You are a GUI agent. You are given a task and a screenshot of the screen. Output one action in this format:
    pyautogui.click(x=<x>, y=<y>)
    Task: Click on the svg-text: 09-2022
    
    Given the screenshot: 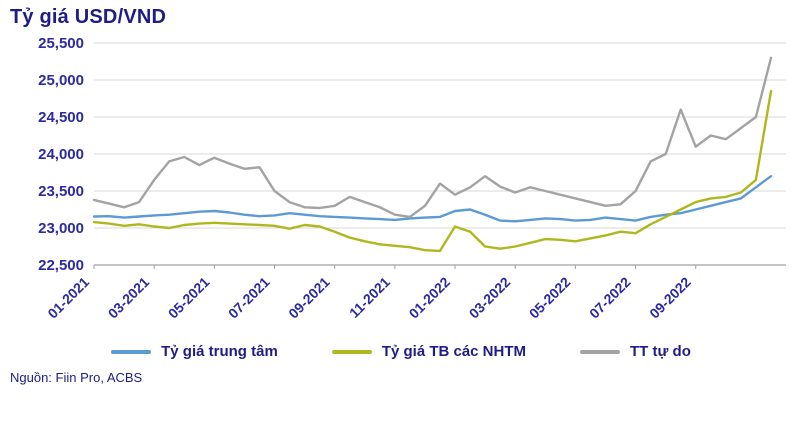 What is the action you would take?
    pyautogui.click(x=670, y=298)
    